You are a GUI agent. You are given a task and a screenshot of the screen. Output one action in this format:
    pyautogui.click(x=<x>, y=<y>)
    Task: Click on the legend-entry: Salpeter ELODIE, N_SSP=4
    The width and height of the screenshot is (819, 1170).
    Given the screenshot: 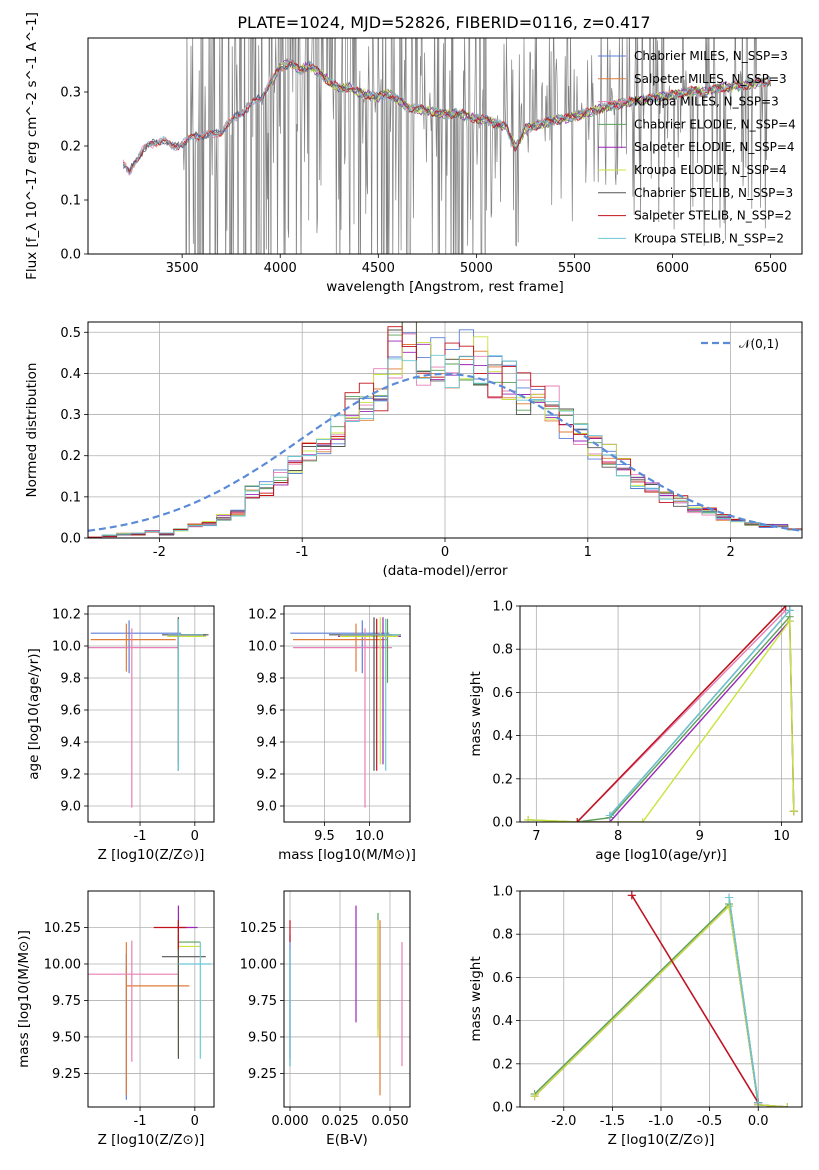 What is the action you would take?
    pyautogui.click(x=714, y=147)
    